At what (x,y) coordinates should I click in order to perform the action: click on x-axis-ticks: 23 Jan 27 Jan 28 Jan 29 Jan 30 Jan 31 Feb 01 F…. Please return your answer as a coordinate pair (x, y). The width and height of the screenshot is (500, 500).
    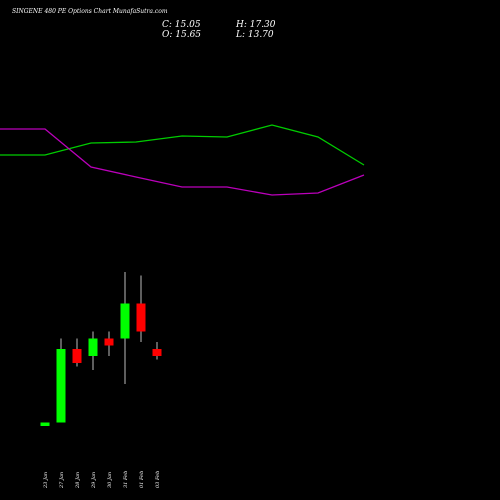
    Looking at the image, I should click on (102, 480).